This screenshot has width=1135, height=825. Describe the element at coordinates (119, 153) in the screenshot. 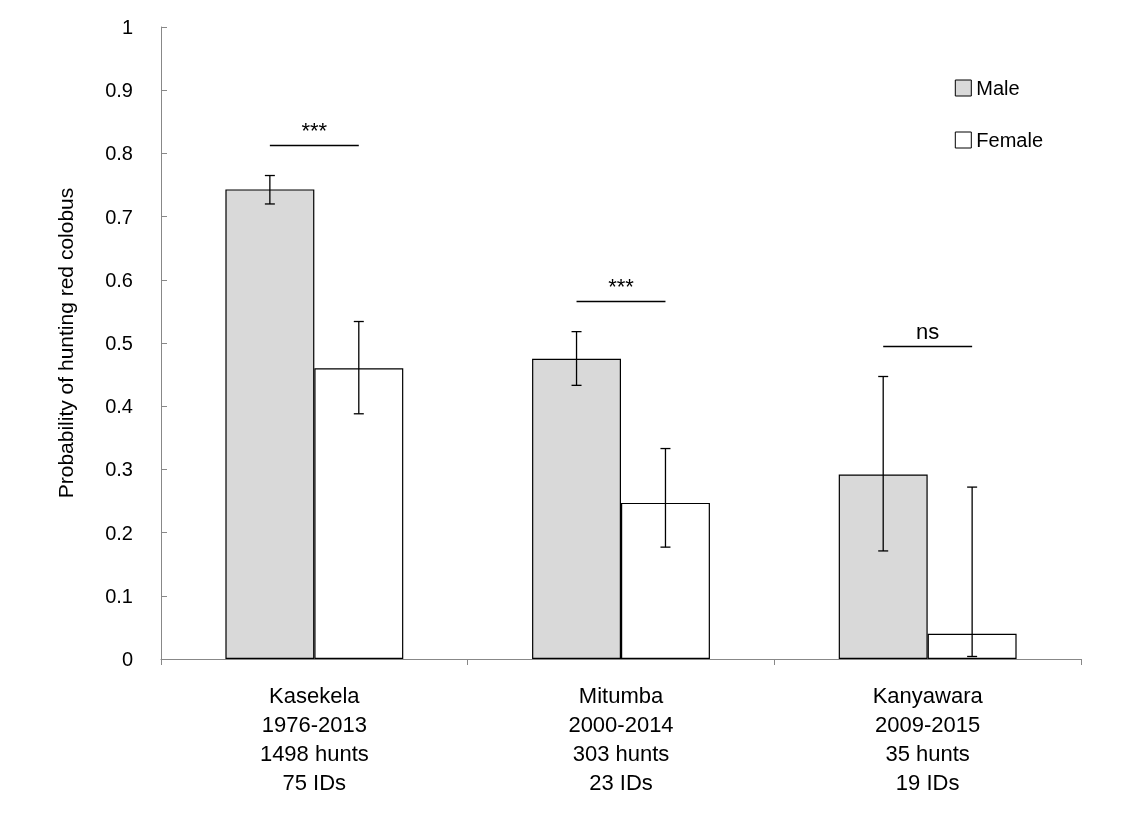

I see `y-tick-label: 0.8` at that location.